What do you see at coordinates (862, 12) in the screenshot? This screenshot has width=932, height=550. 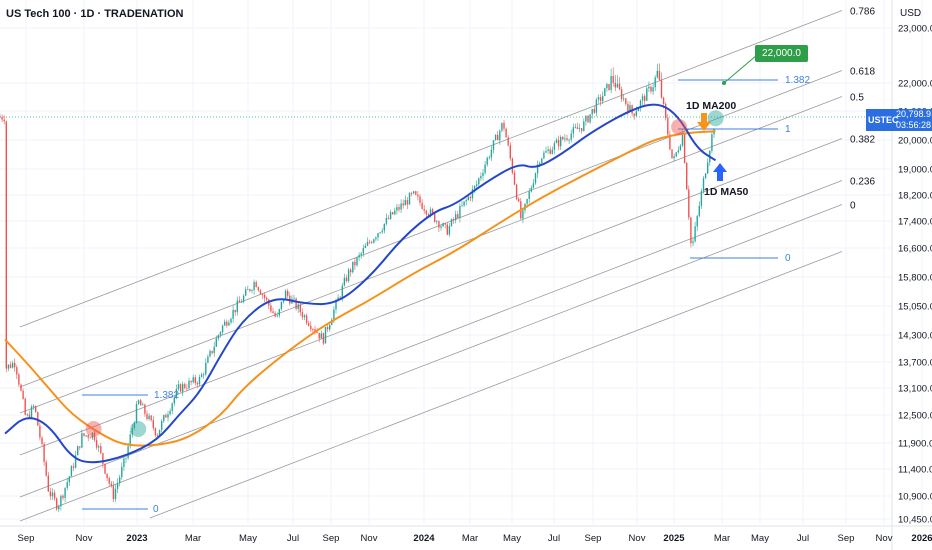 I see `channel-level-label: 0.786` at bounding box center [862, 12].